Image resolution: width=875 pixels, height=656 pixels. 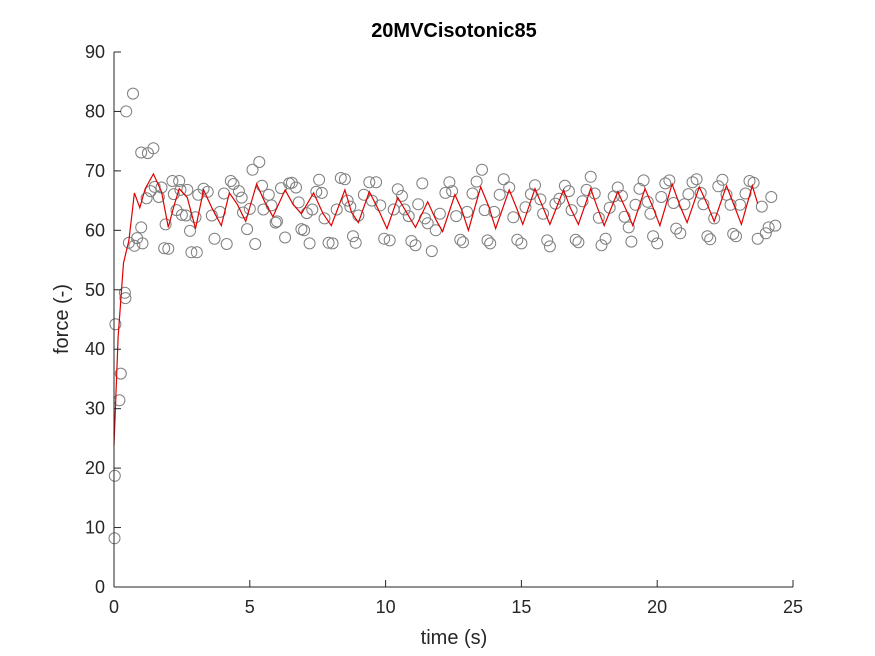 What do you see at coordinates (95, 528) in the screenshot?
I see `y-tick-label: 10` at bounding box center [95, 528].